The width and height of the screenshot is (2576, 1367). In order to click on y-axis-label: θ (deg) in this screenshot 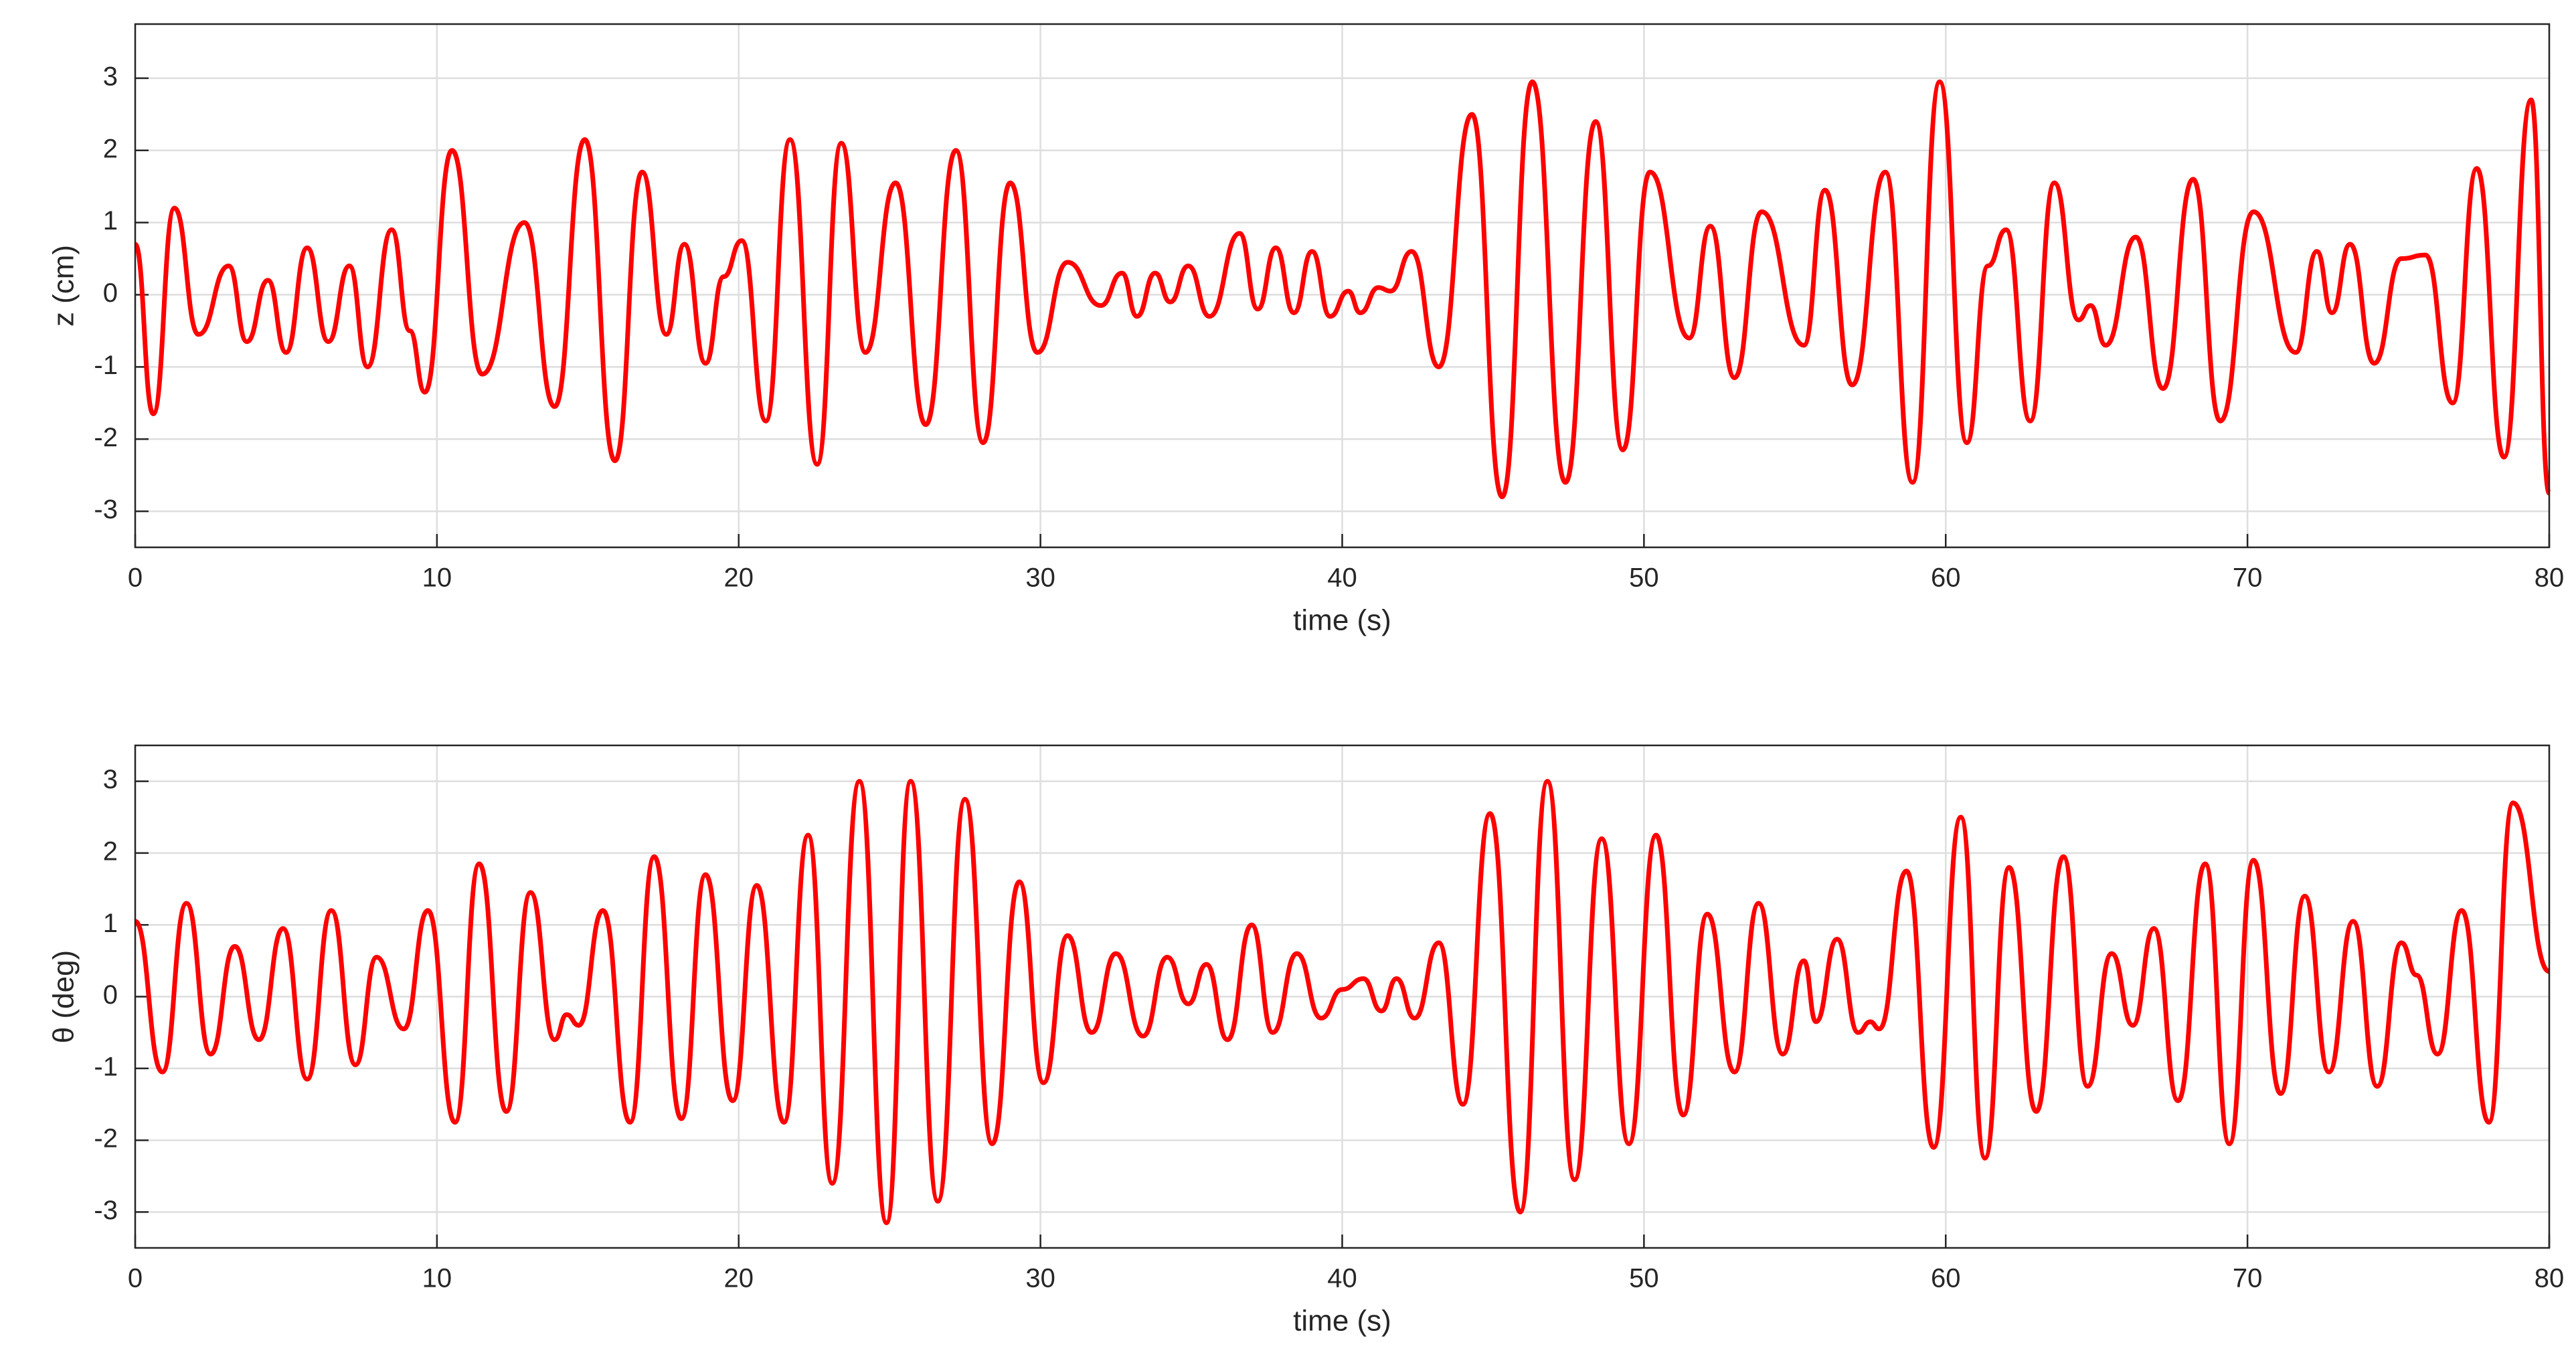, I will do `click(64, 996)`.